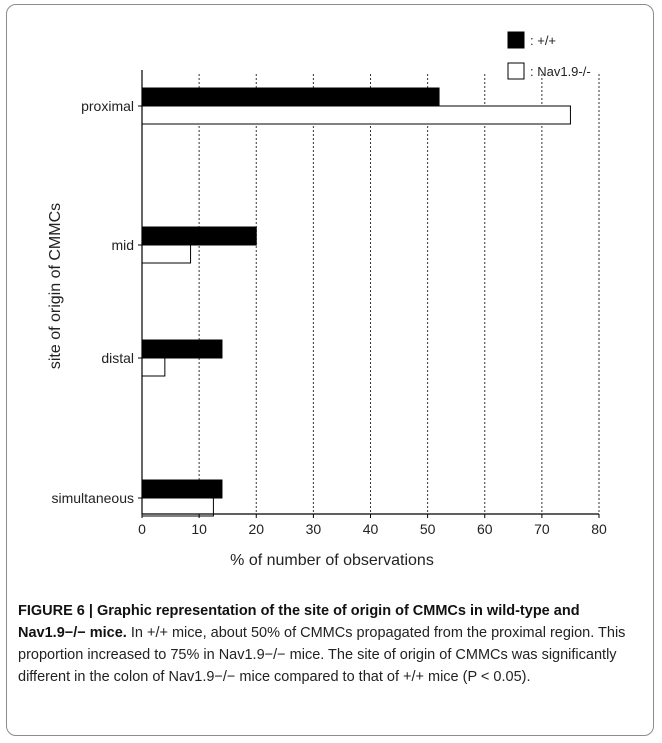 The height and width of the screenshot is (743, 662). Describe the element at coordinates (428, 529) in the screenshot. I see `x-tick-label-50: 50` at that location.